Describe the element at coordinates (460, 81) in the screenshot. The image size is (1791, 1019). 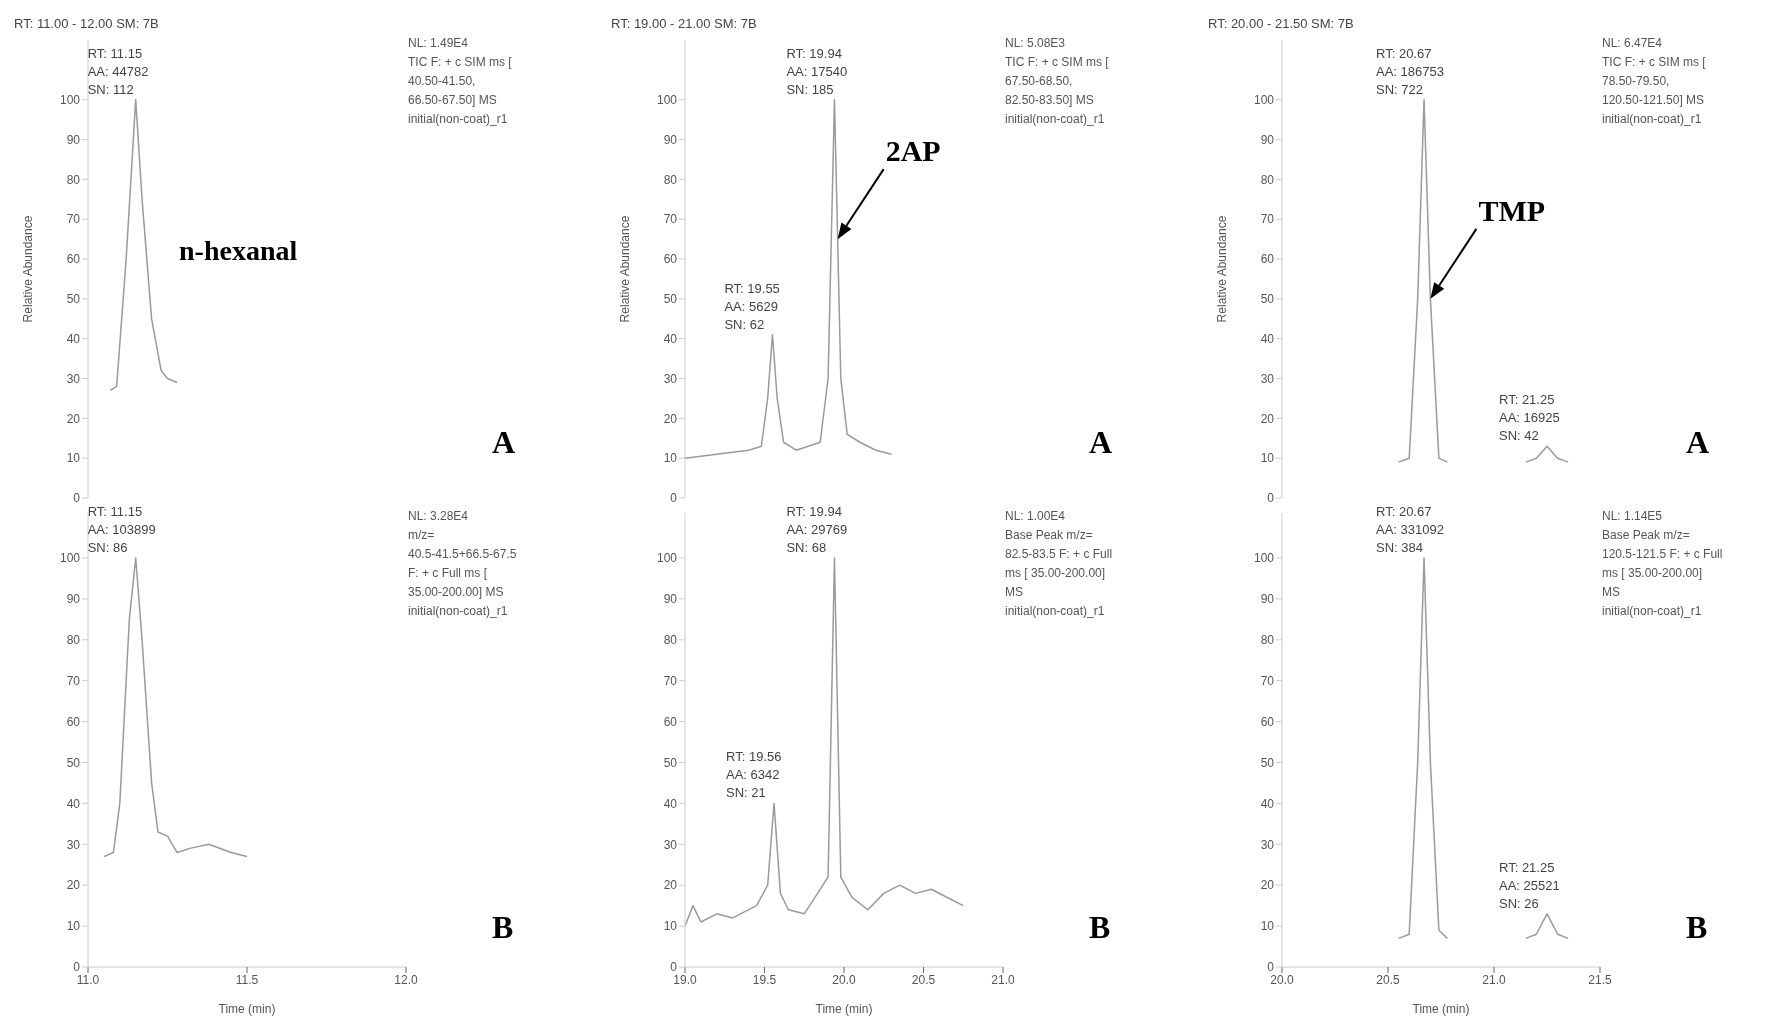
I see `text: NL: 1.49E4 TIC F: + c SIM ms [ 40.50-41.50, 66.50-67.50] MS initial(non-coat)_r1` at that location.